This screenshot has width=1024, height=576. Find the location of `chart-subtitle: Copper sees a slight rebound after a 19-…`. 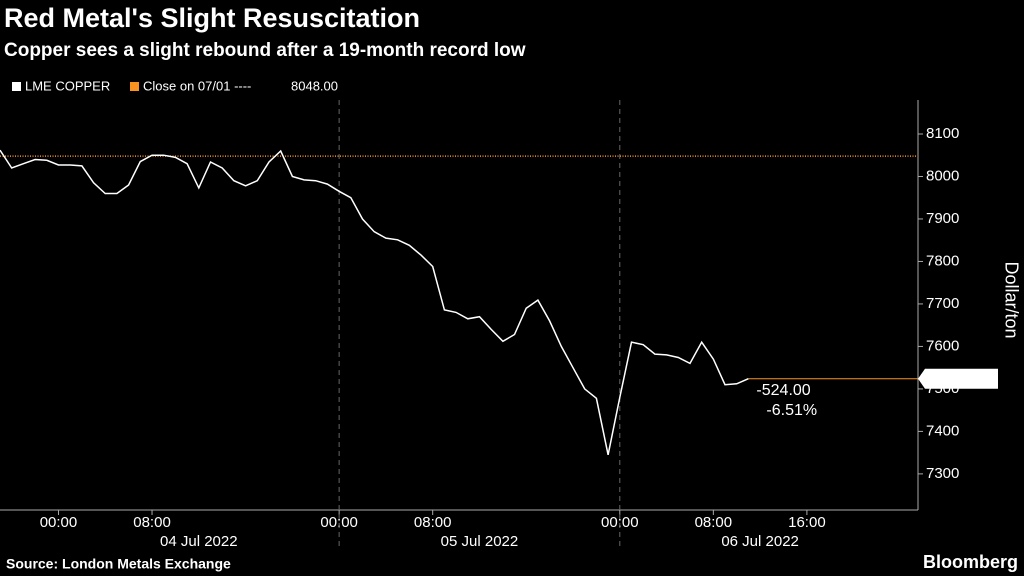

chart-subtitle: Copper sees a slight rebound after a 19-… is located at coordinates (265, 50).